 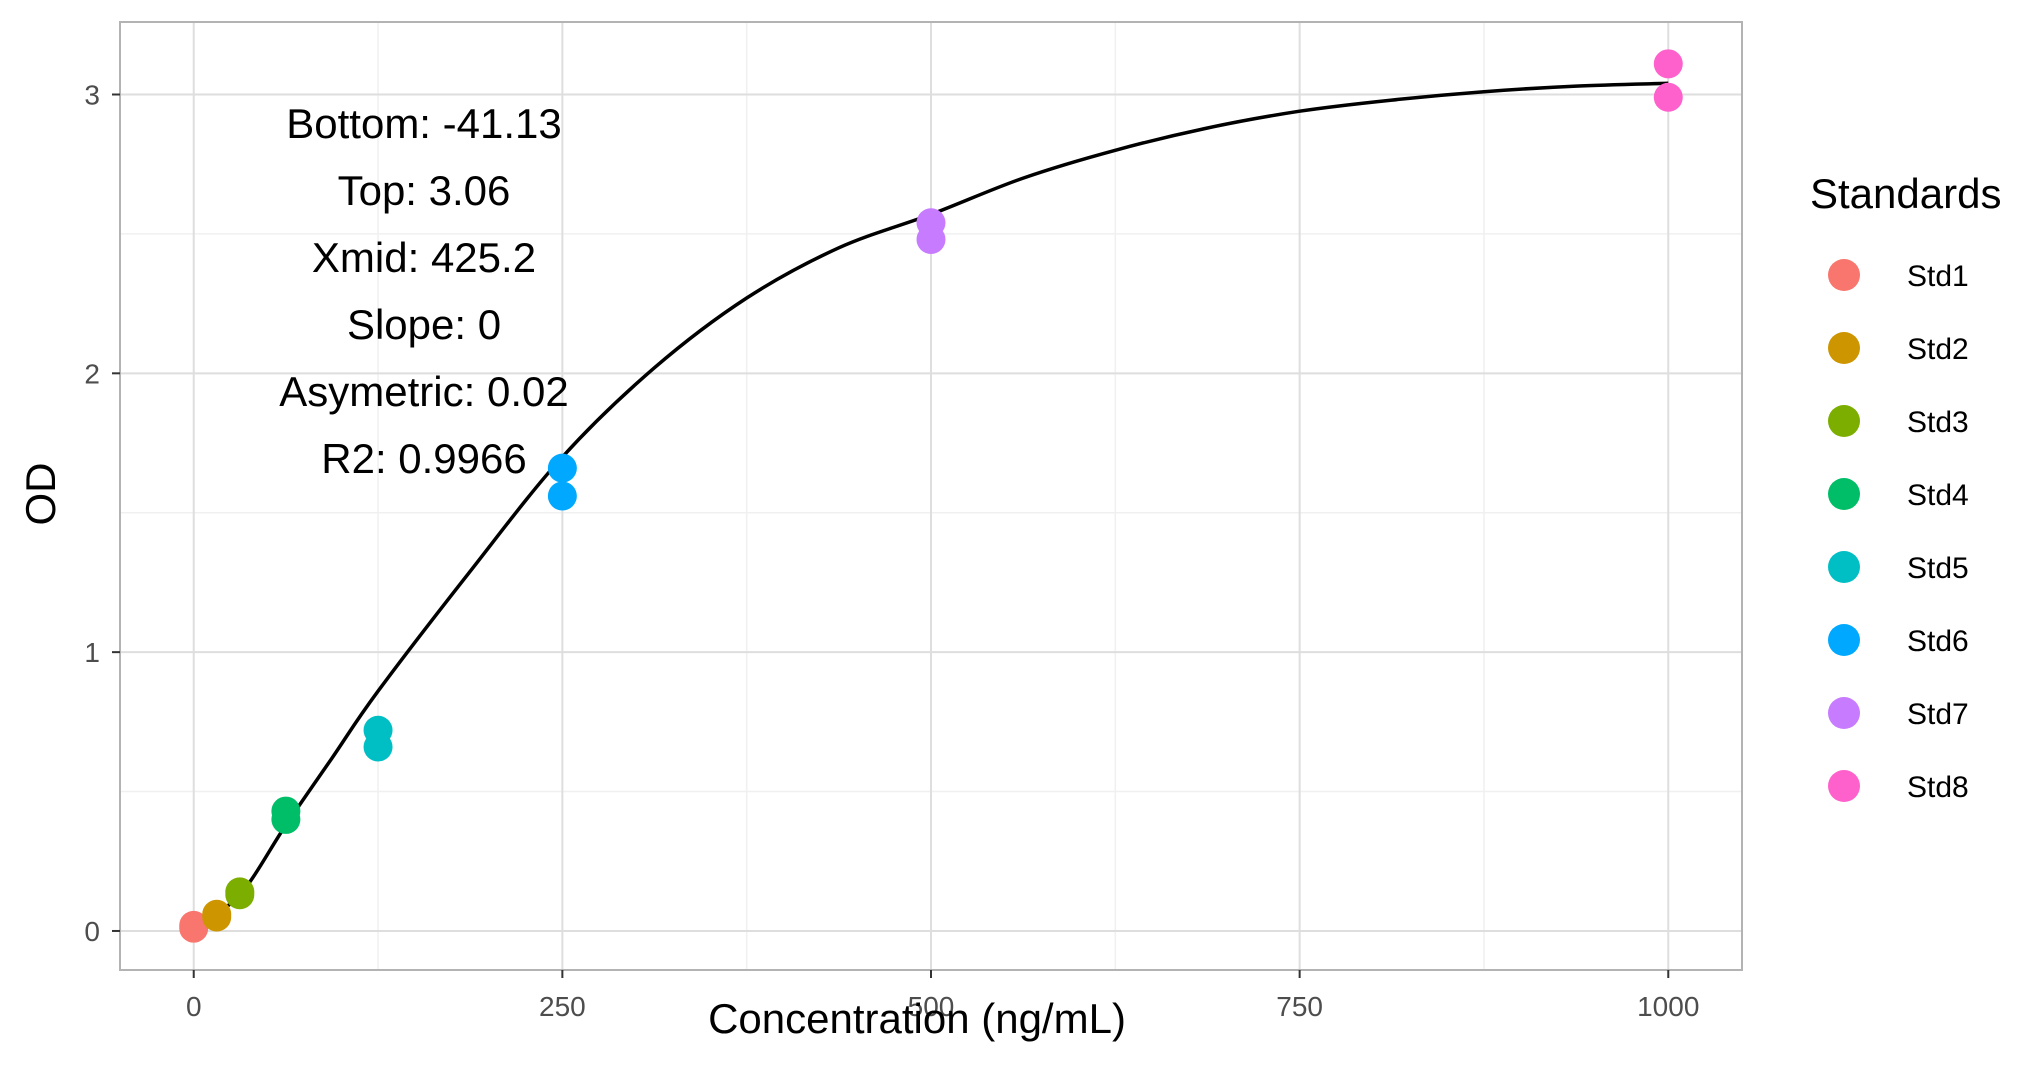 What do you see at coordinates (423, 391) in the screenshot?
I see `fit-parameter-line: Asymetric: 0.02` at bounding box center [423, 391].